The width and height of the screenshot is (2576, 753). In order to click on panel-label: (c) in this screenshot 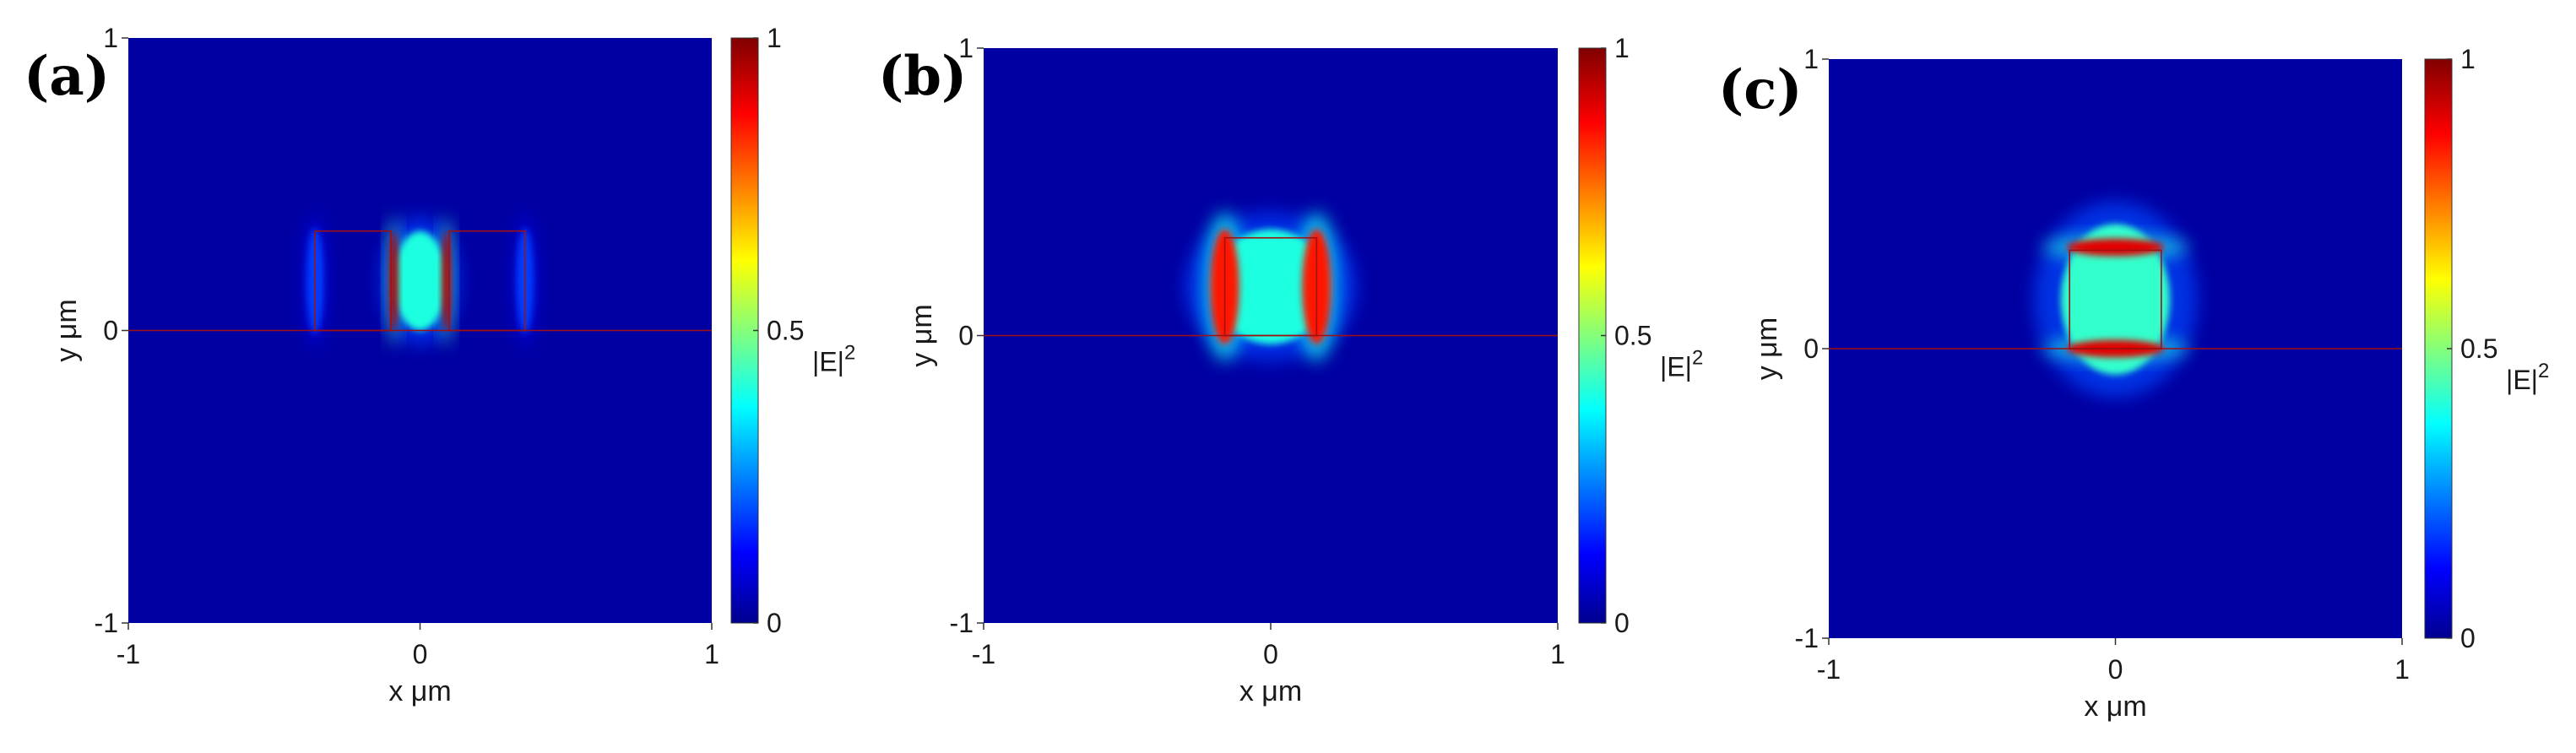, I will do `click(1761, 90)`.